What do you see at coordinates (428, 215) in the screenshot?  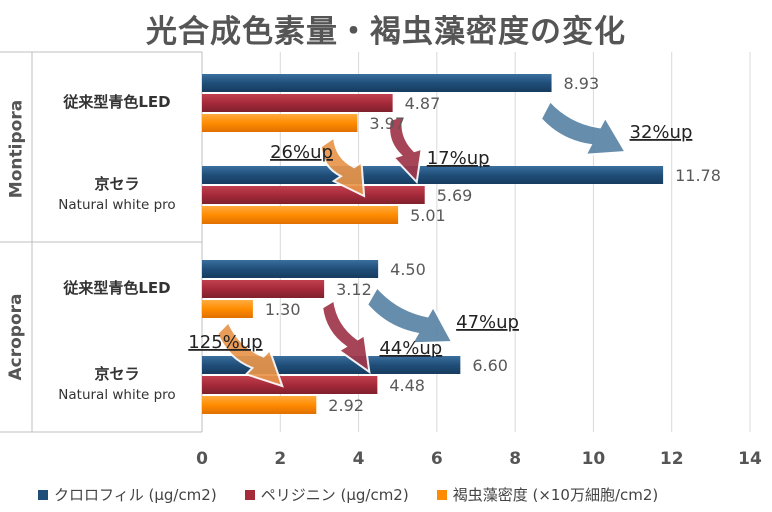 I see `bar-value-label: 5.01` at bounding box center [428, 215].